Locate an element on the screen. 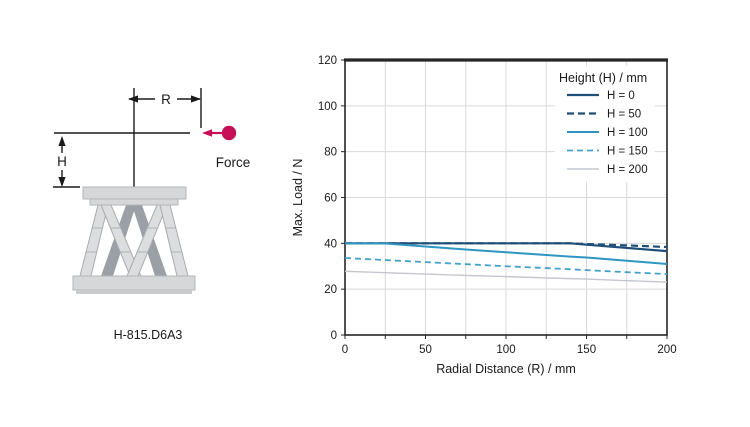  force-label: Force is located at coordinates (233, 162).